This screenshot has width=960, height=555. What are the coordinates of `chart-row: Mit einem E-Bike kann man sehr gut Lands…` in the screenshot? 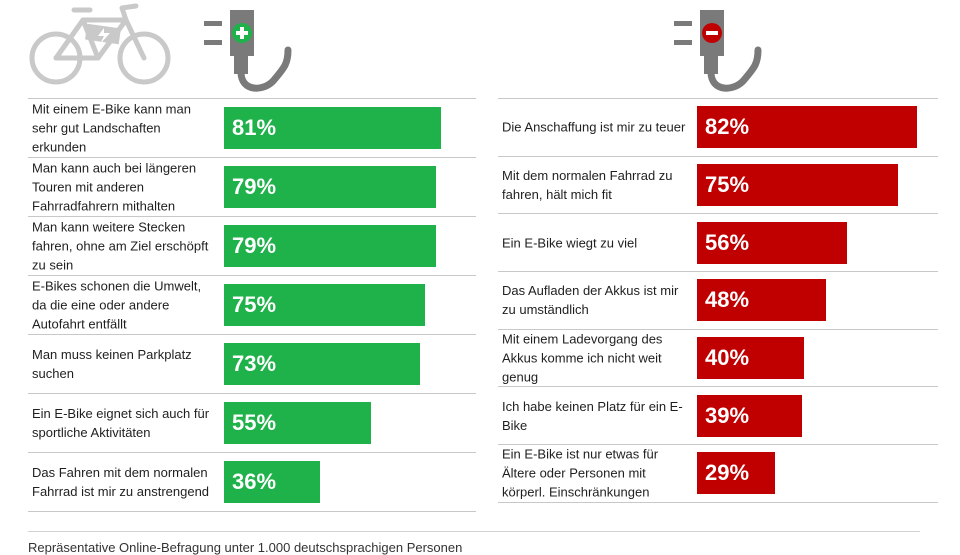 It's located at (252, 128).